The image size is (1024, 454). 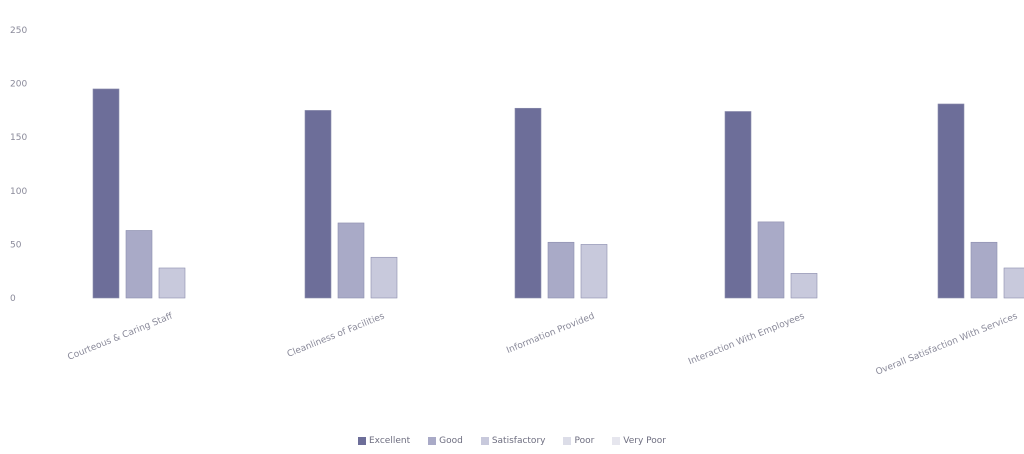 What do you see at coordinates (16, 245) in the screenshot?
I see `y-tick-label: 50` at bounding box center [16, 245].